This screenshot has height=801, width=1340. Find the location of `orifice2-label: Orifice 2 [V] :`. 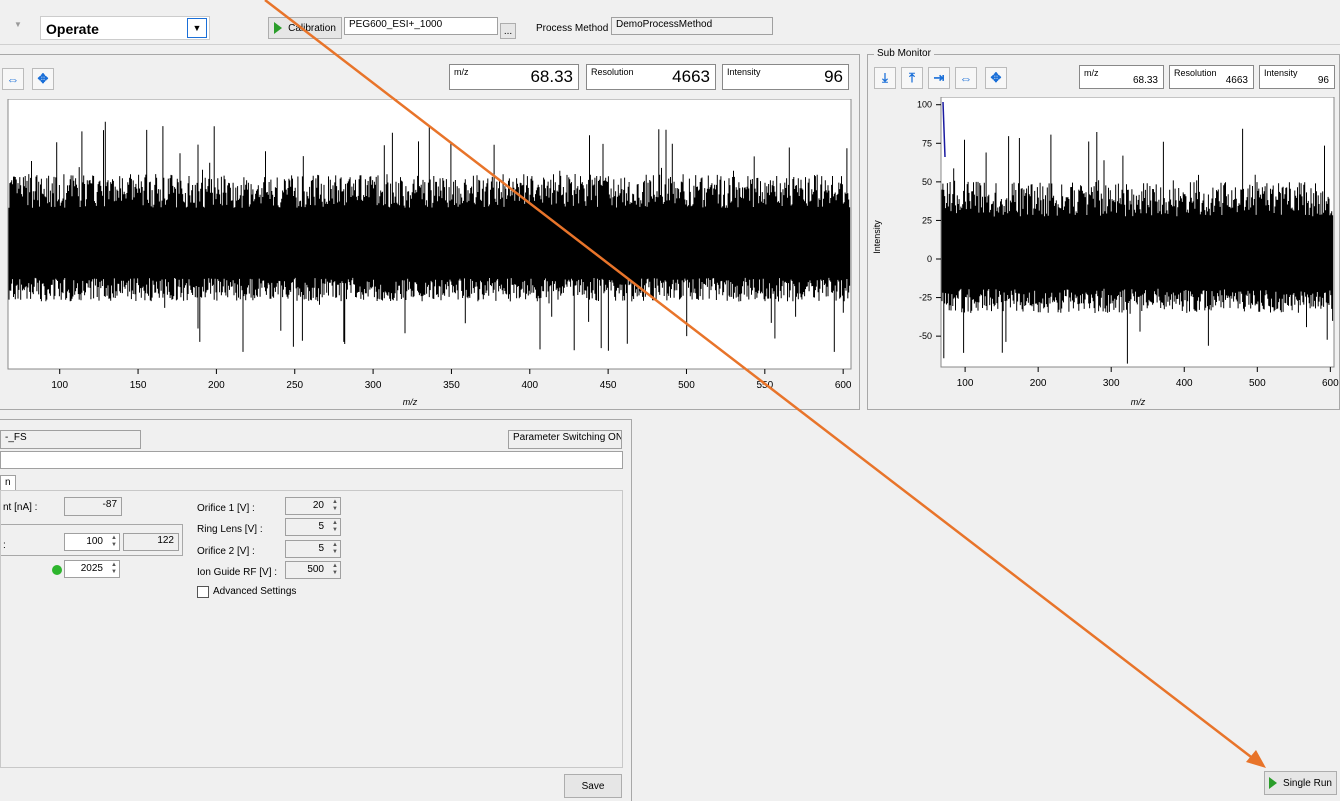

orifice2-label: Orifice 2 [V] : is located at coordinates (226, 551).